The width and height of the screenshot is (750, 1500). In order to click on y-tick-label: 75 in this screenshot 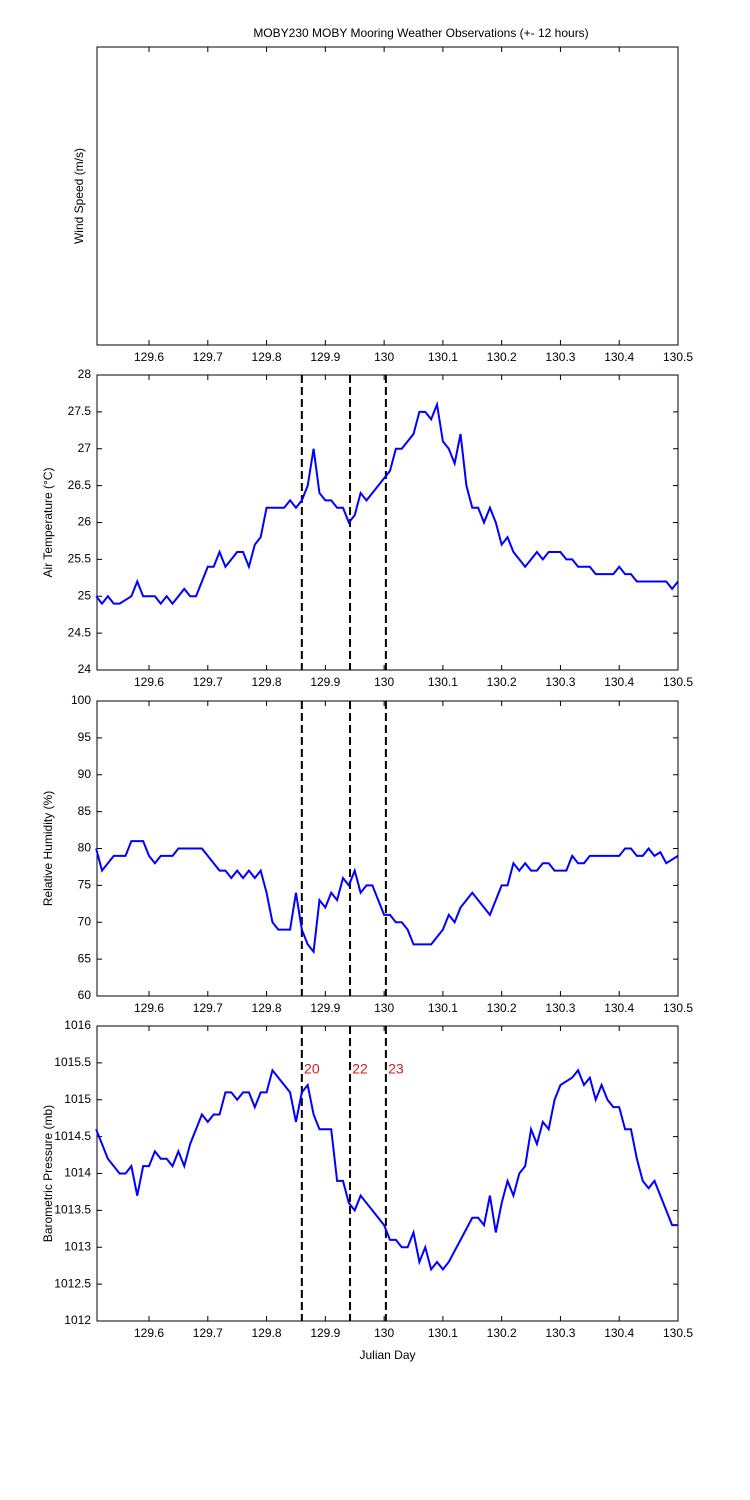, I will do `click(85, 885)`.